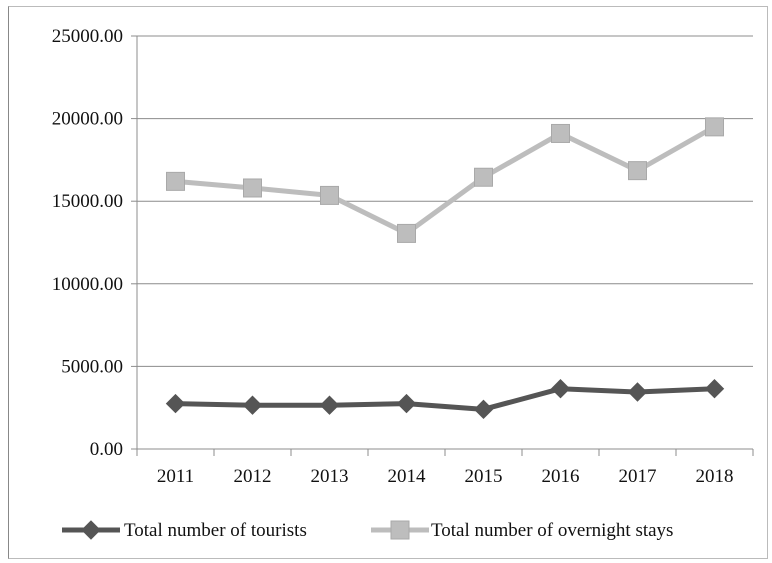 This screenshot has width=772, height=563. I want to click on y-tick-label: 15000.00, so click(87, 201).